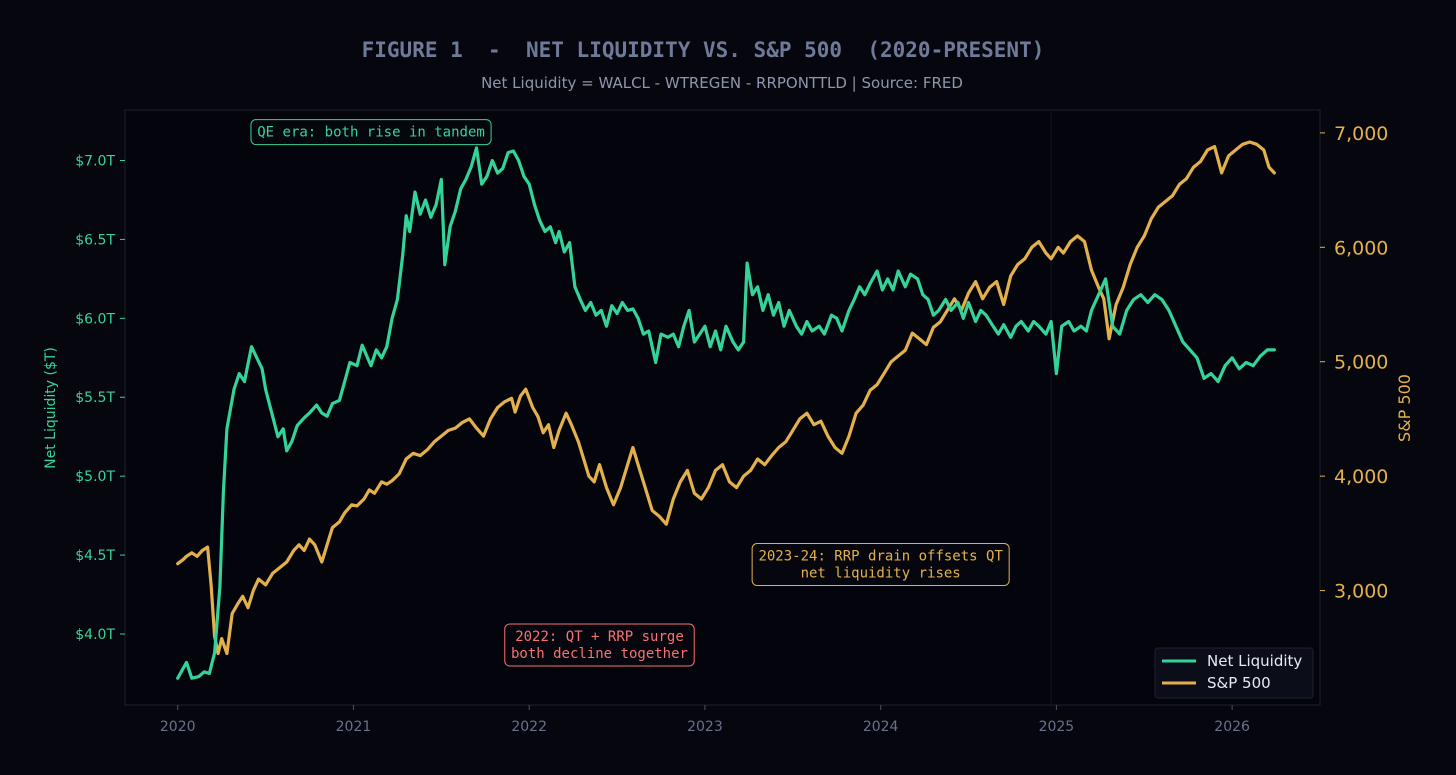  I want to click on annotation-text: 2023-24: RRP drain offsets QT, so click(880, 557).